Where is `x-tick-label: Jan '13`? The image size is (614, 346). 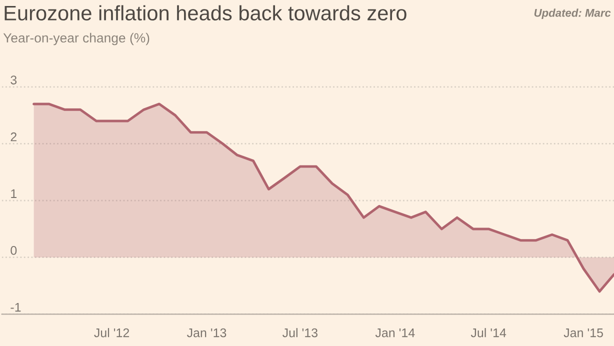
x-tick-label: Jan '13 is located at coordinates (206, 333).